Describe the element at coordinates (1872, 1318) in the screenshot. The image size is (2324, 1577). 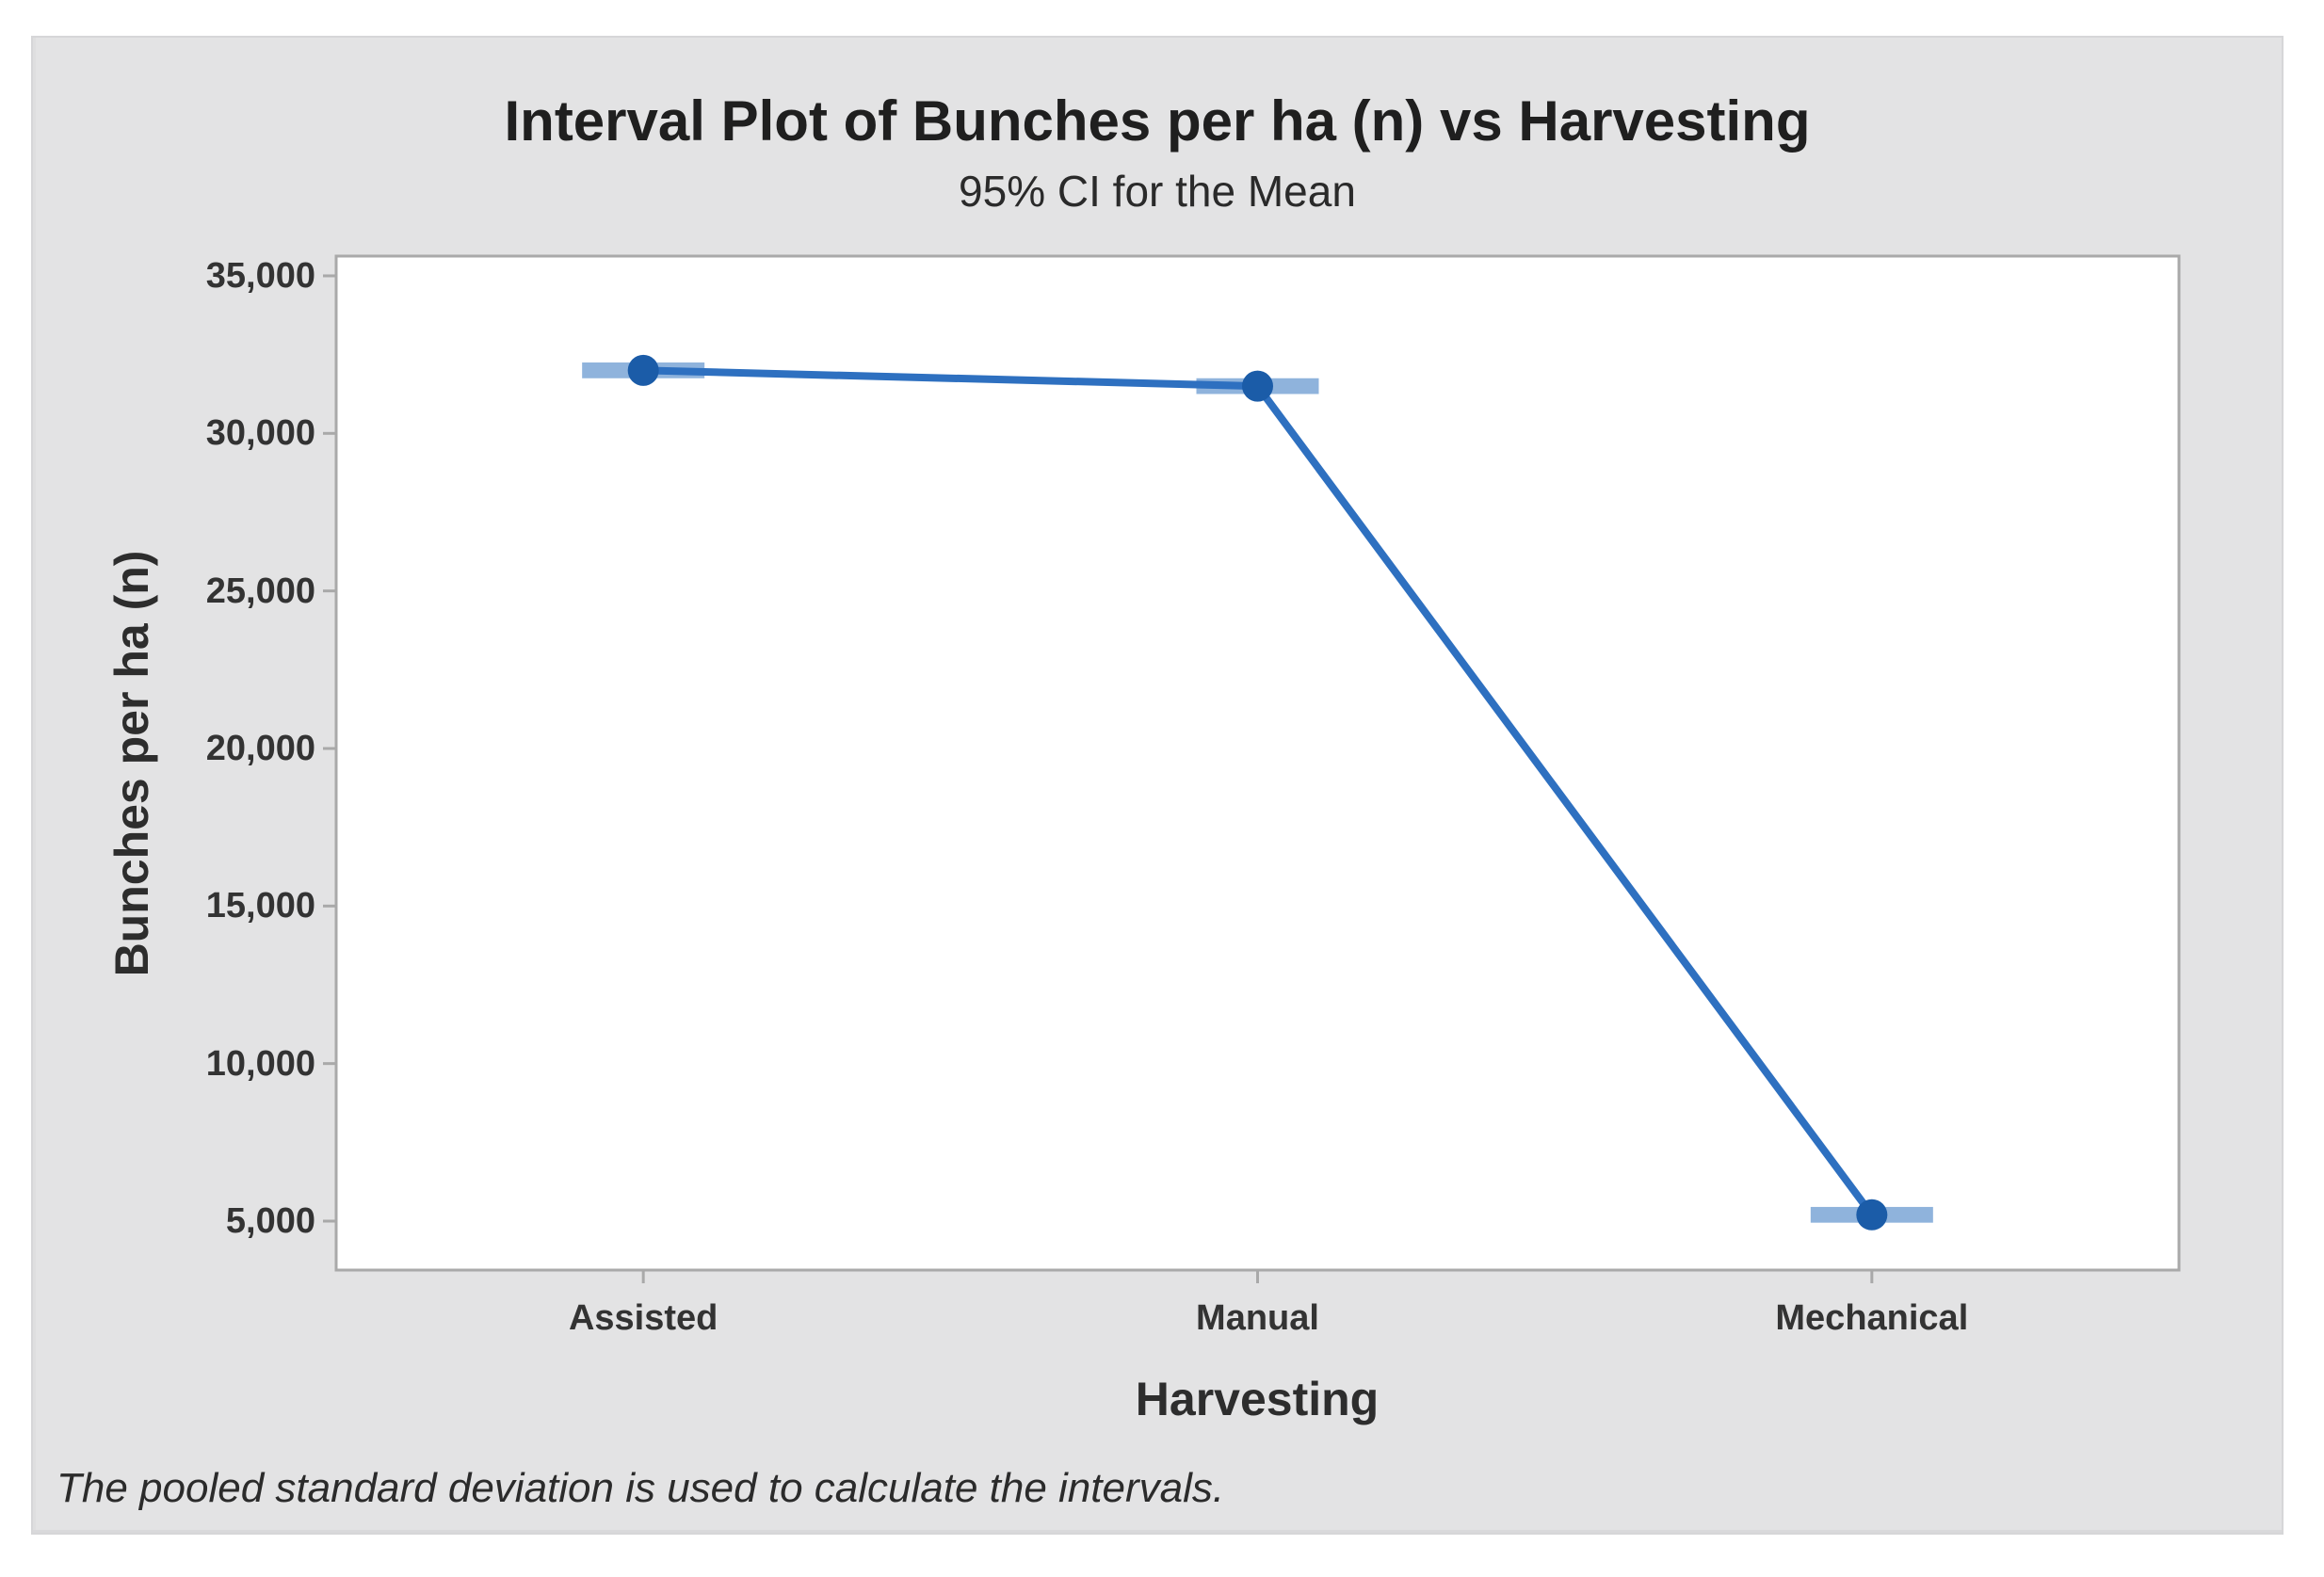
I see `x-category-label: Mechanical` at that location.